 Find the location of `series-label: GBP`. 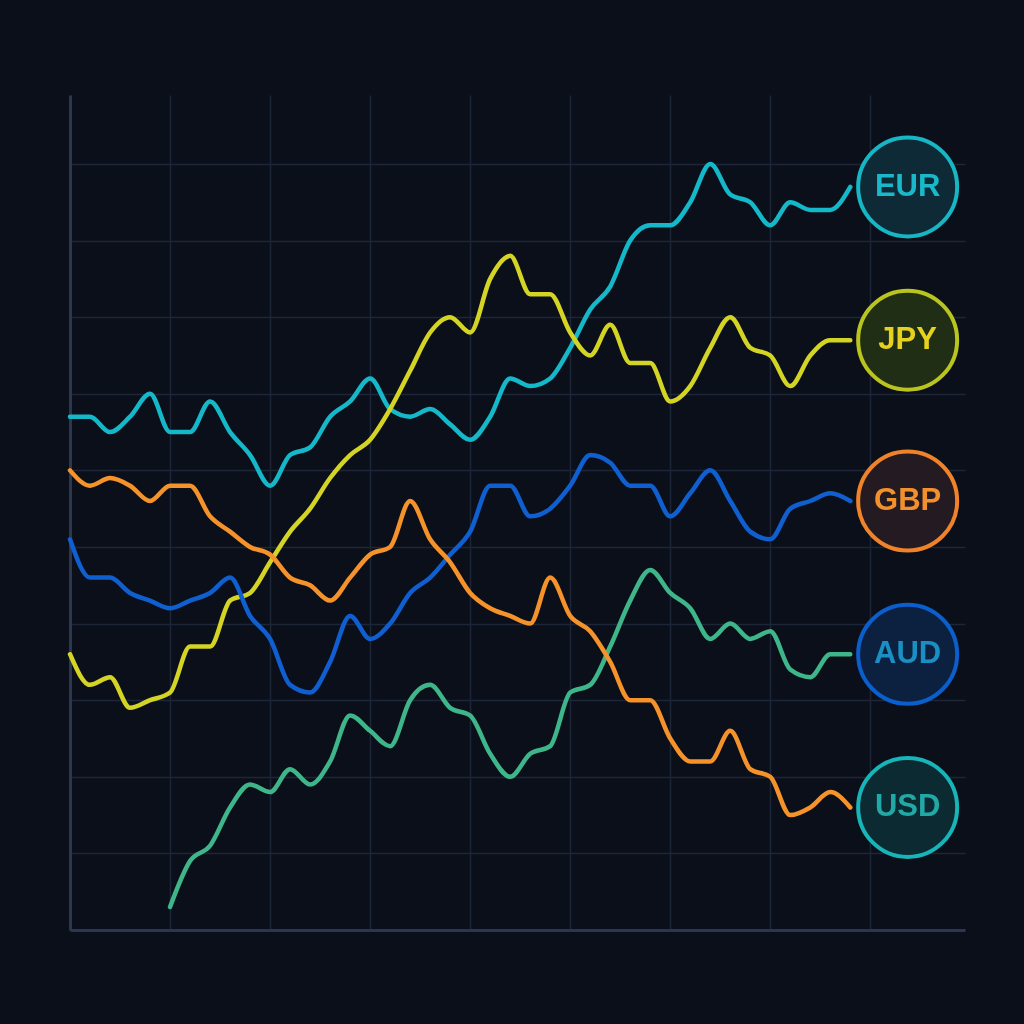

series-label: GBP is located at coordinates (908, 500).